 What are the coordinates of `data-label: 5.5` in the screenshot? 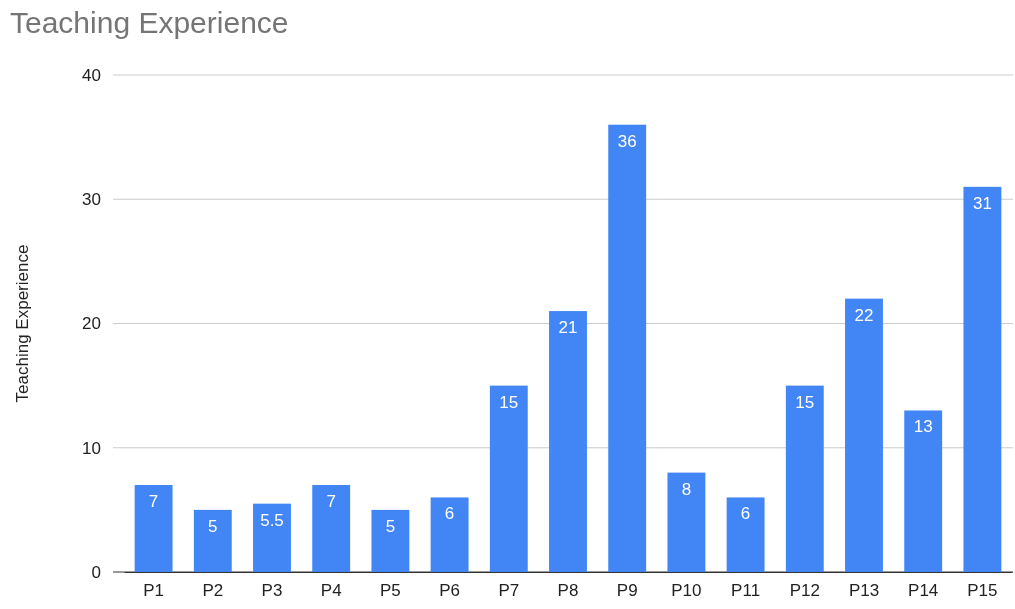 It's located at (272, 520).